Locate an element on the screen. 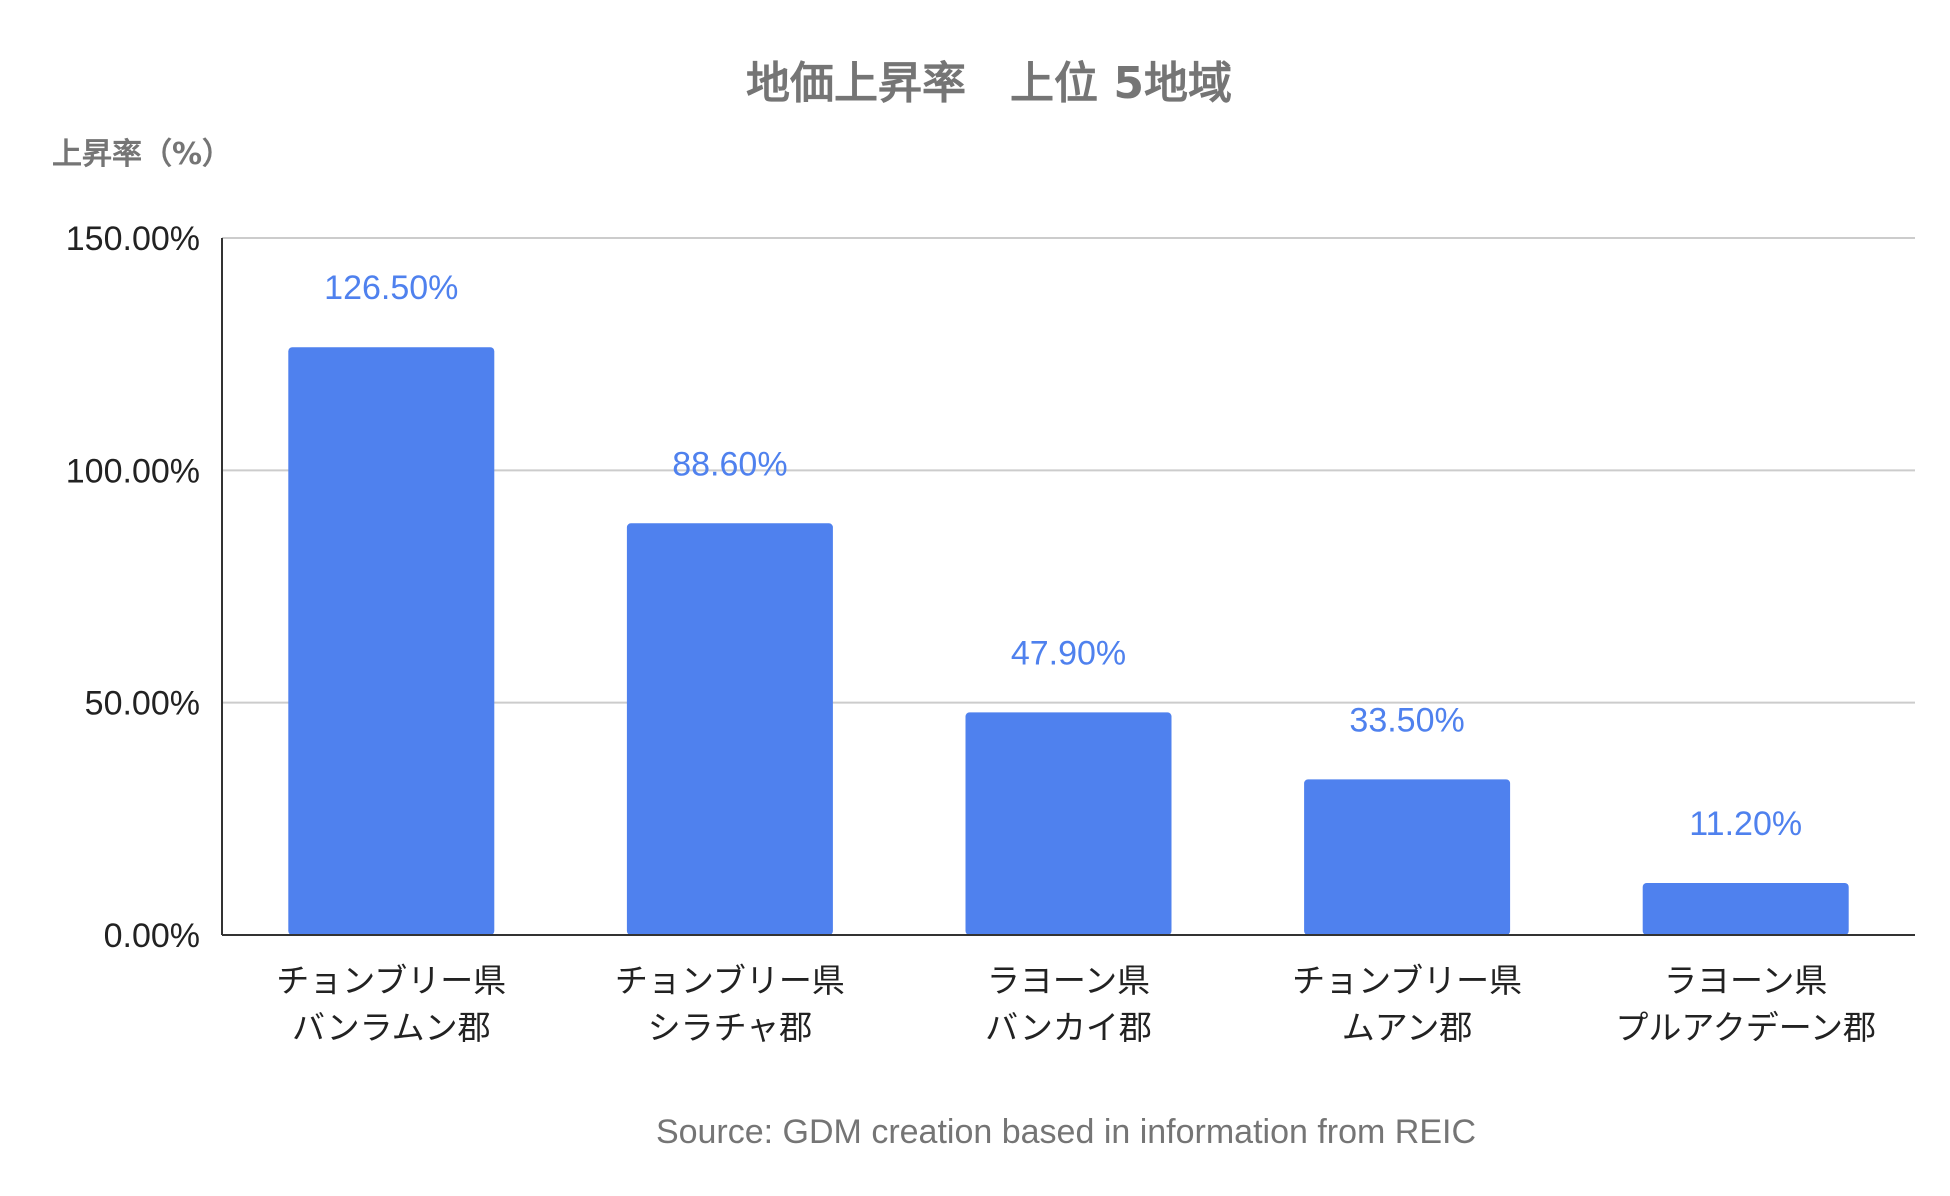 Image resolution: width=1950 pixels, height=1196 pixels. y-tick-label: 100.00% is located at coordinates (133, 471).